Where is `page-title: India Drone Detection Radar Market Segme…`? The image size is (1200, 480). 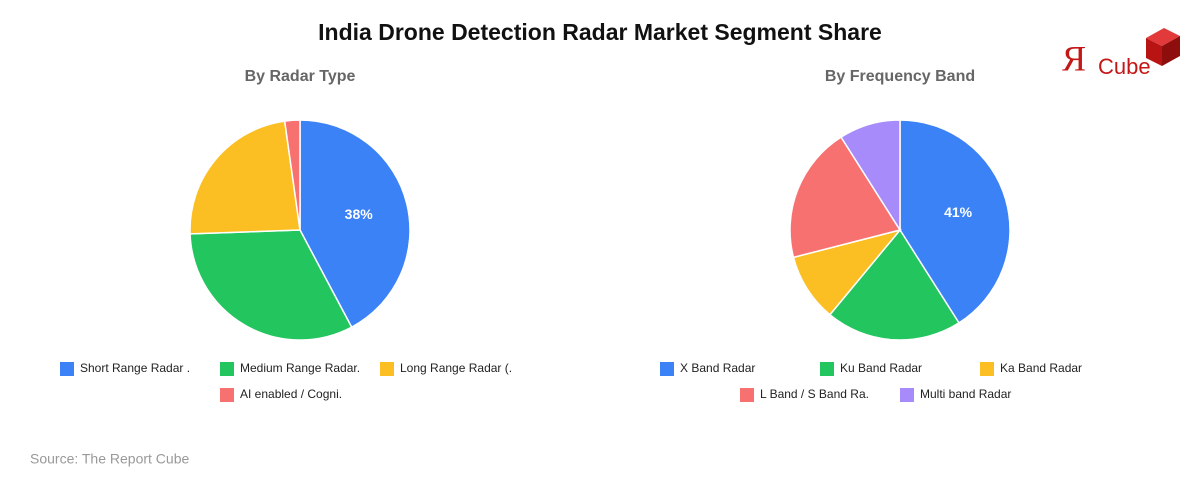
page-title: India Drone Detection Radar Market Segme… is located at coordinates (600, 32).